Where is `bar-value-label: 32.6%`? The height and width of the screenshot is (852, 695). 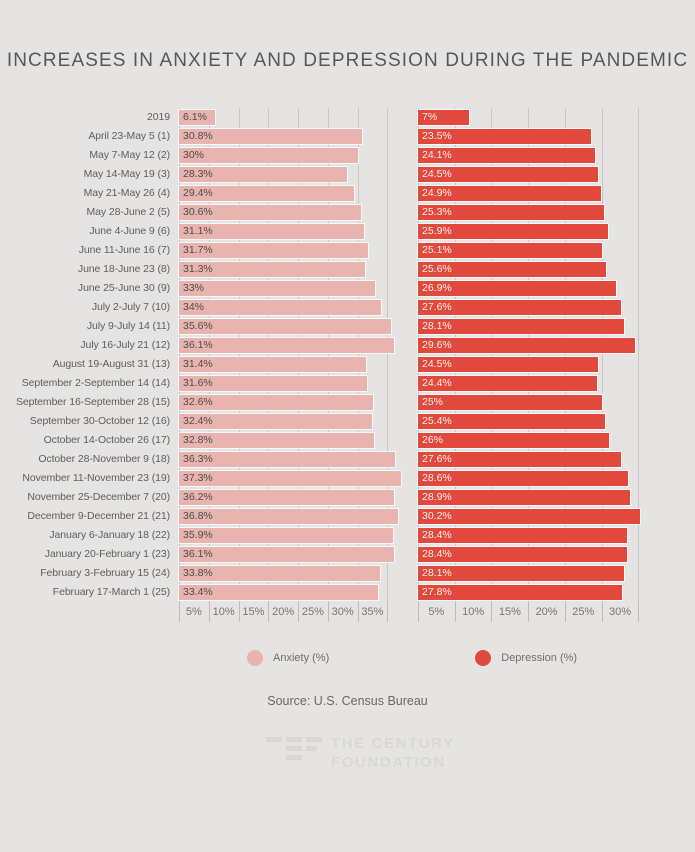 bar-value-label: 32.6% is located at coordinates (198, 402).